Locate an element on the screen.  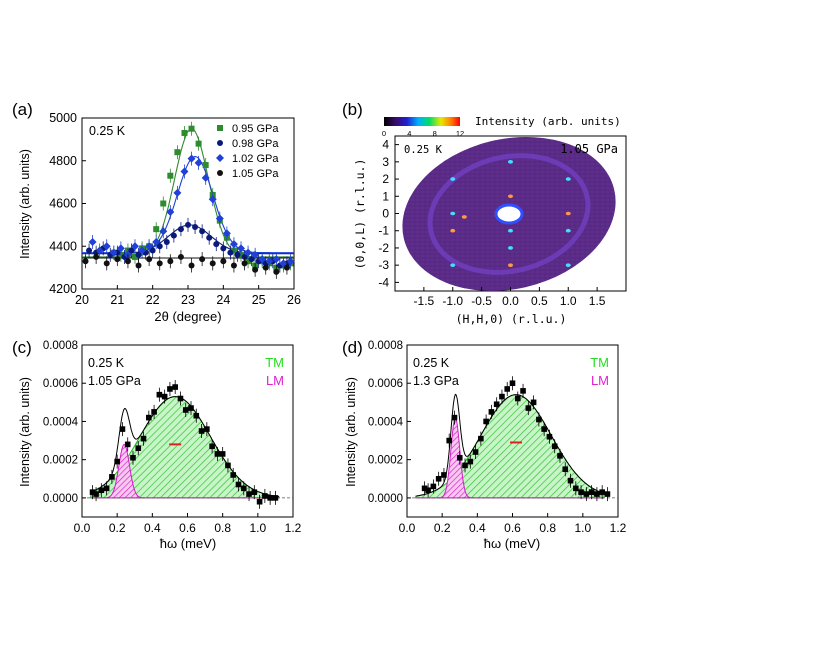
axes-a: 20 21 22 23 24 25 26 4200 4400 4600 4800 5000 is located at coordinates (175, 209).